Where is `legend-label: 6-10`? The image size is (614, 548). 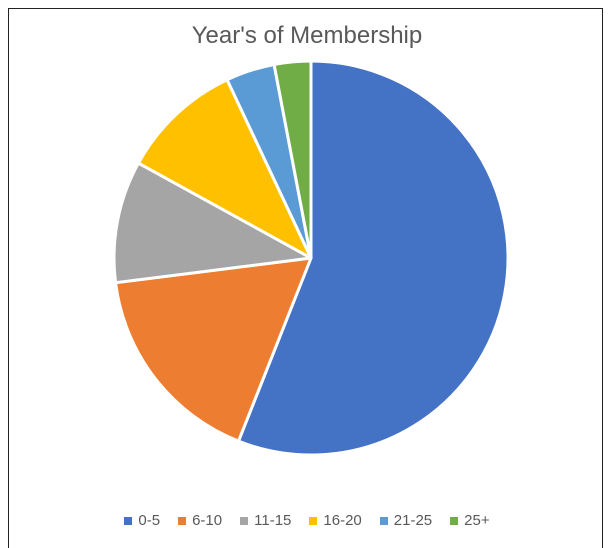 legend-label: 6-10 is located at coordinates (207, 520).